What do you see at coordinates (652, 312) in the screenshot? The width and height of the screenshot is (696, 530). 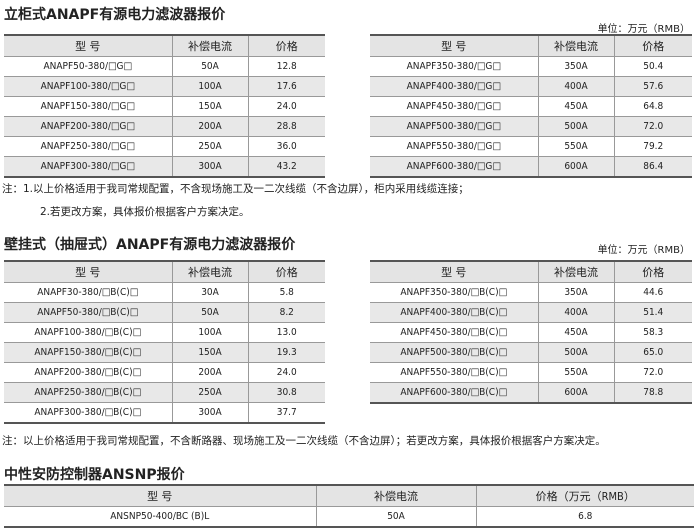 I see `price-cell: 51.4` at bounding box center [652, 312].